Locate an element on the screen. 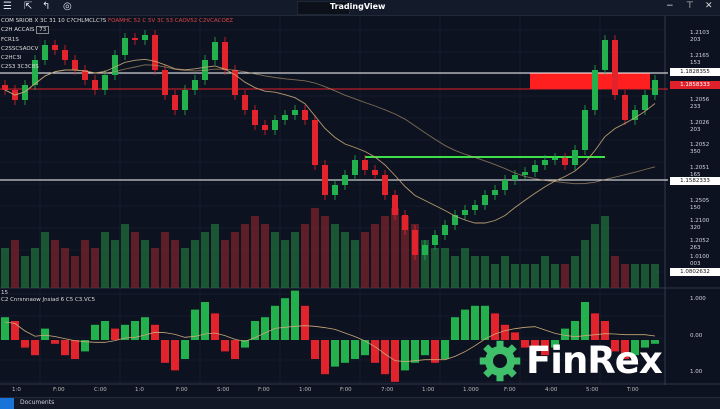 This screenshot has height=409, width=720. legend-line-2: C2H ACCAIS 73 is located at coordinates (25, 30).